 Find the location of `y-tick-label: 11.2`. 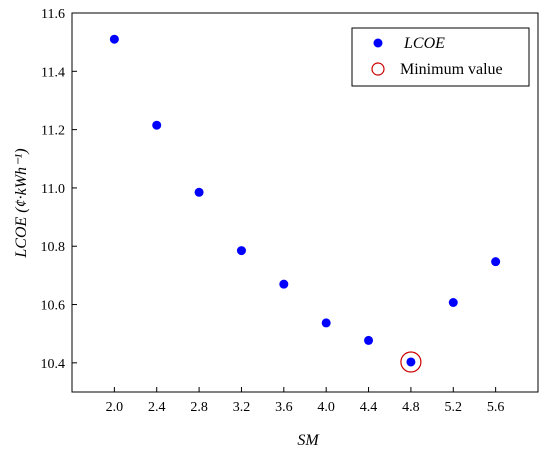

y-tick-label: 11.2 is located at coordinates (53, 131).